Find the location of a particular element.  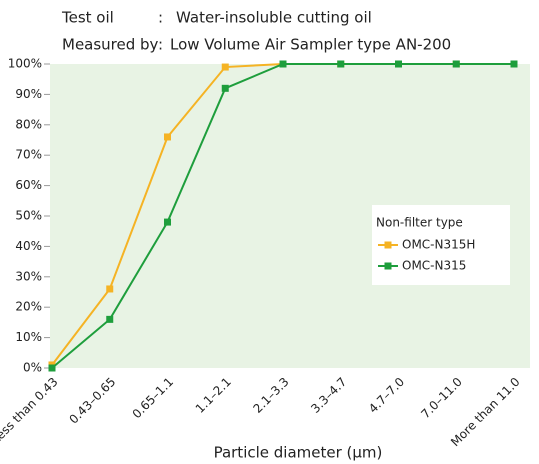

legend-label: OMC-N315 is located at coordinates (434, 266).